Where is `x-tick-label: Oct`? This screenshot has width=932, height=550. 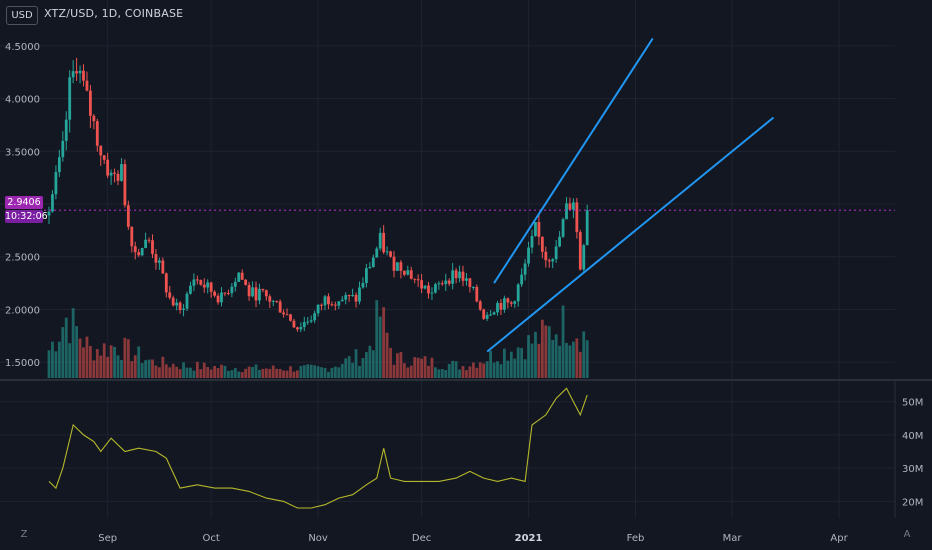 x-tick-label: Oct is located at coordinates (211, 538).